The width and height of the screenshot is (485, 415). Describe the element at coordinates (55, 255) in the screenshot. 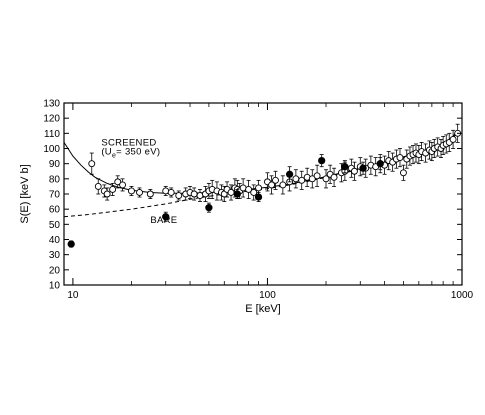

I see `y-tick-label: 30` at that location.